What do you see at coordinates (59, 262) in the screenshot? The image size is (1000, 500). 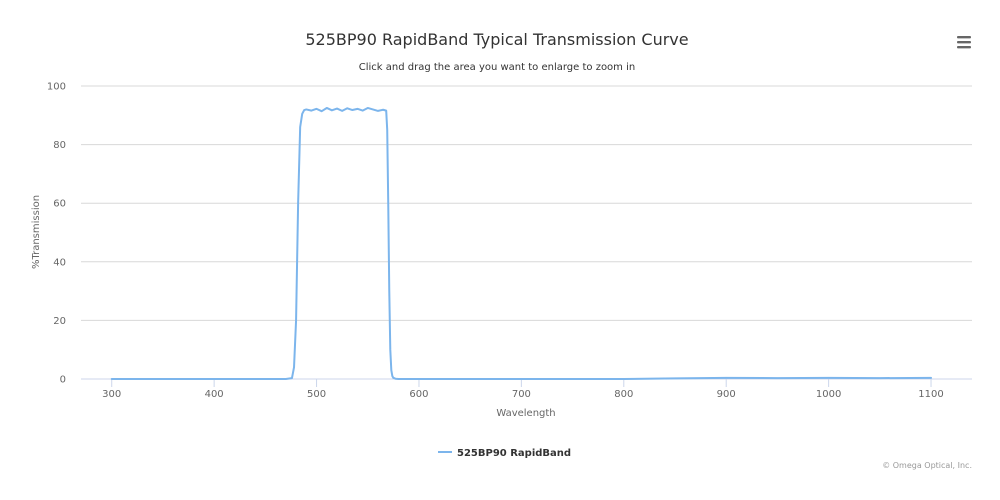 I see `y-tick-label: 40` at bounding box center [59, 262].